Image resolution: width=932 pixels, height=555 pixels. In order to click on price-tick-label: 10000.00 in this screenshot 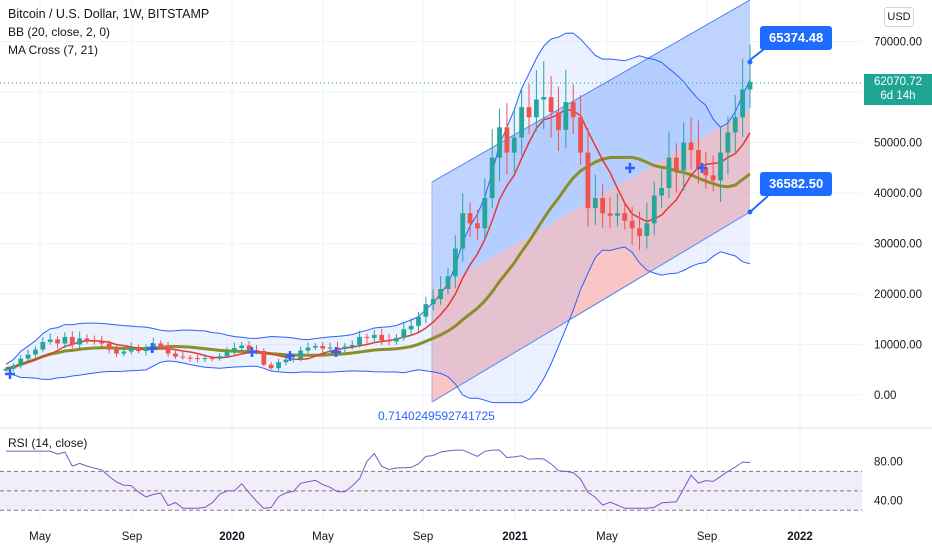, I will do `click(898, 346)`.